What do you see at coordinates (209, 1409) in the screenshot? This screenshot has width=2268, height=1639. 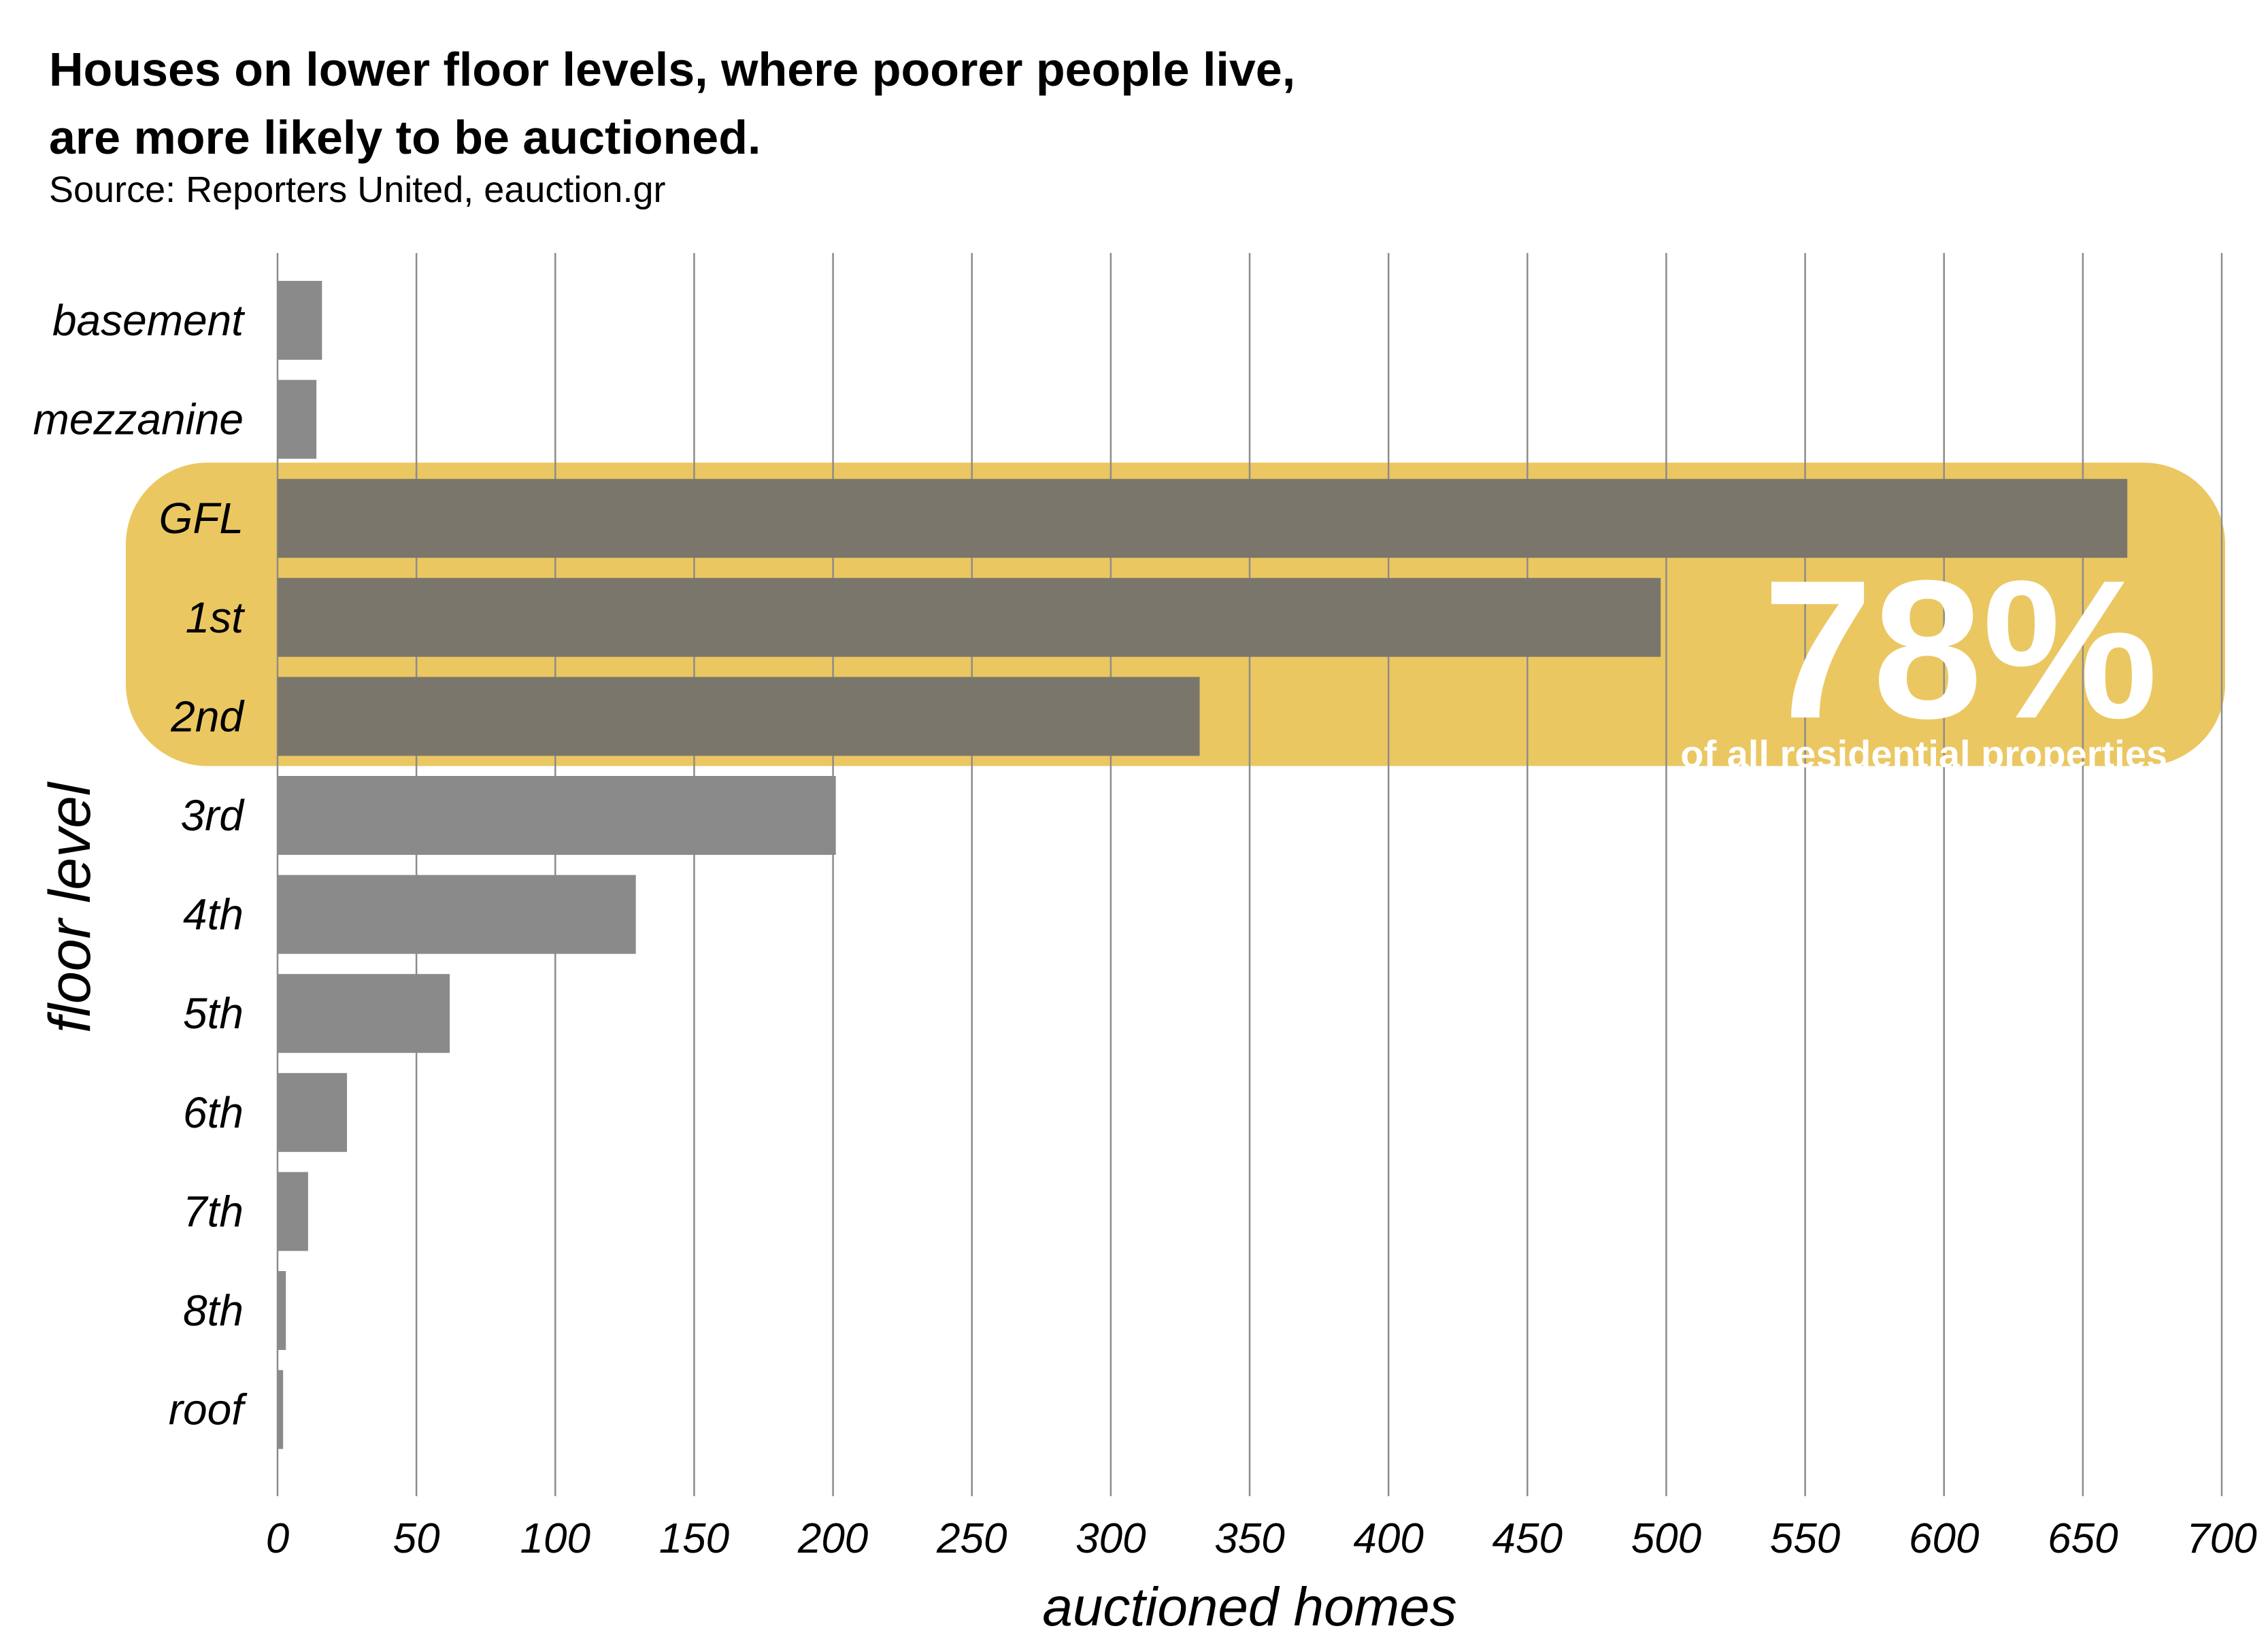 I see `y-tick-label: roof` at bounding box center [209, 1409].